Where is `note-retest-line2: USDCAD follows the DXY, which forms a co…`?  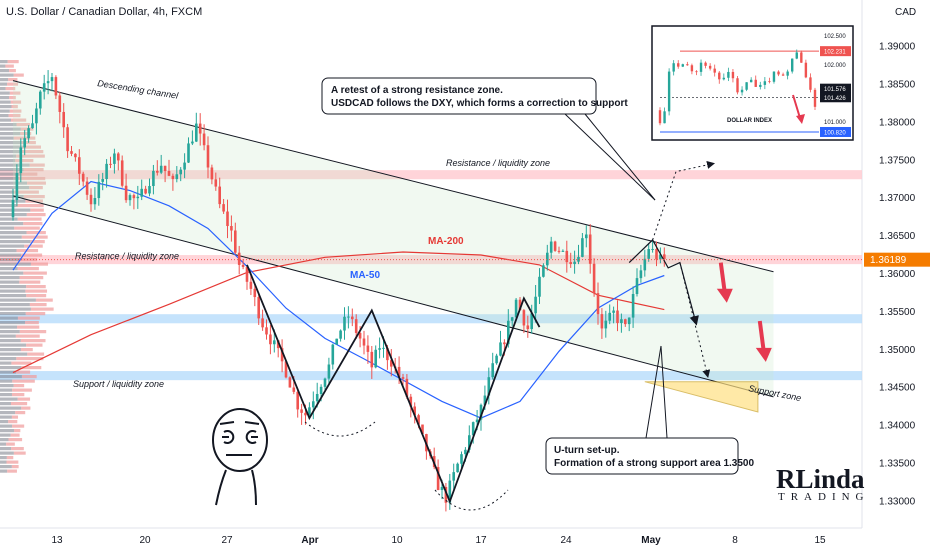 note-retest-line2: USDCAD follows the DXY, which forms a co… is located at coordinates (479, 103).